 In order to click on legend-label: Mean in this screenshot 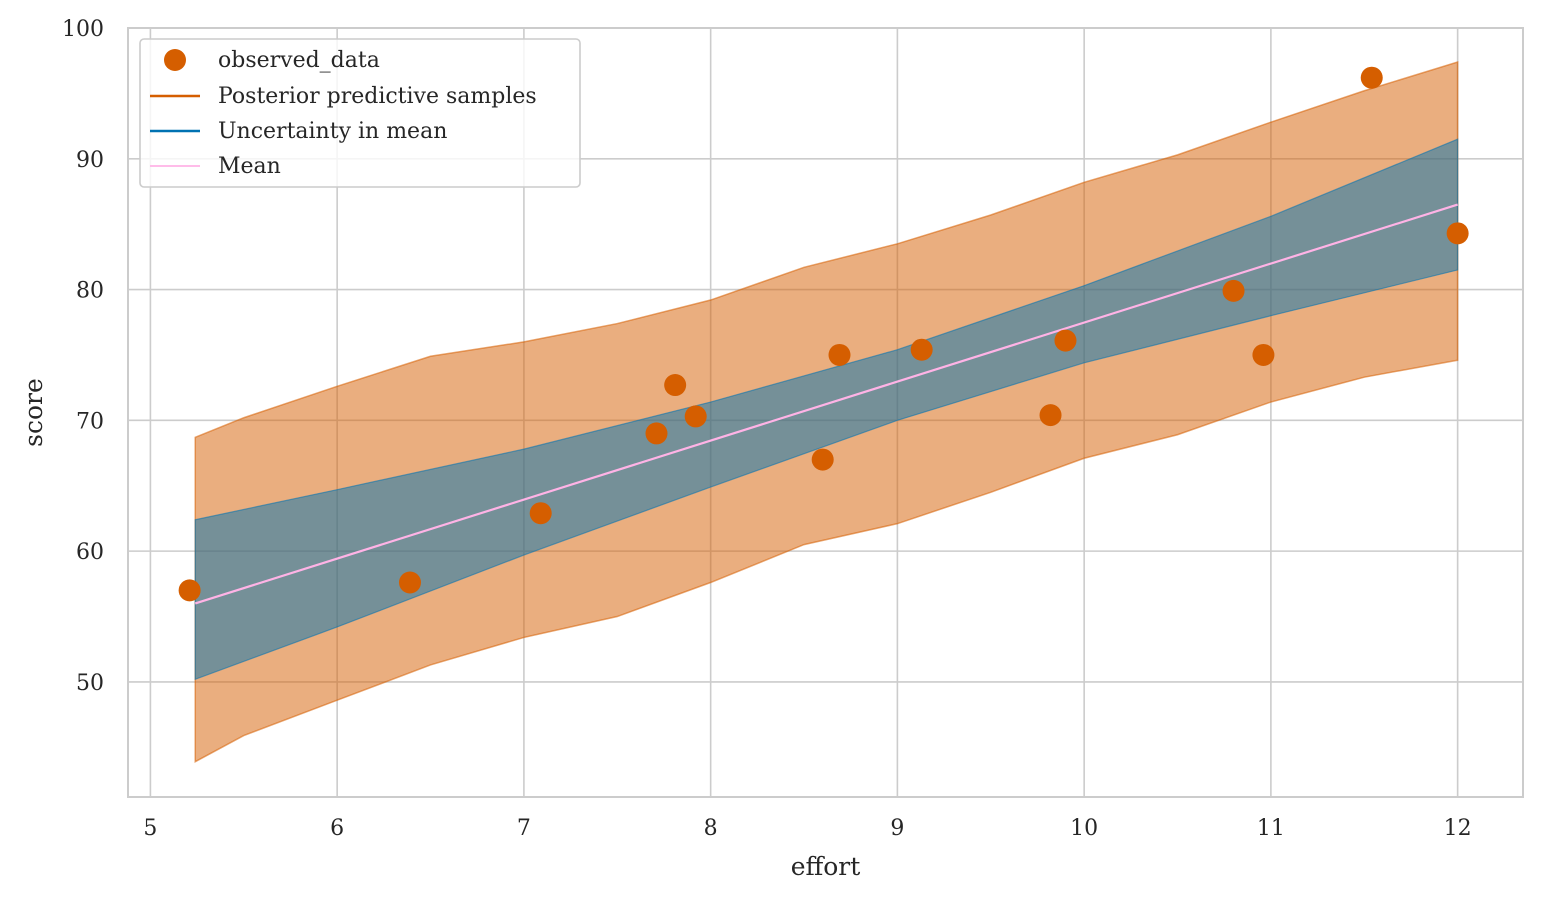, I will do `click(249, 166)`.